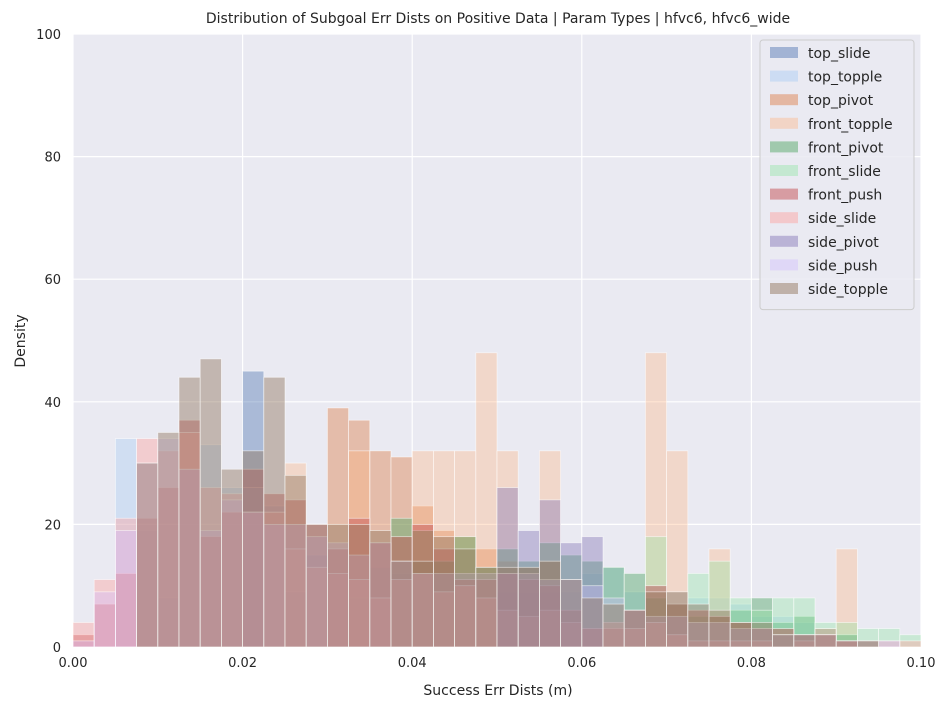  What do you see at coordinates (843, 266) in the screenshot?
I see `legend-label: side_push` at bounding box center [843, 266].